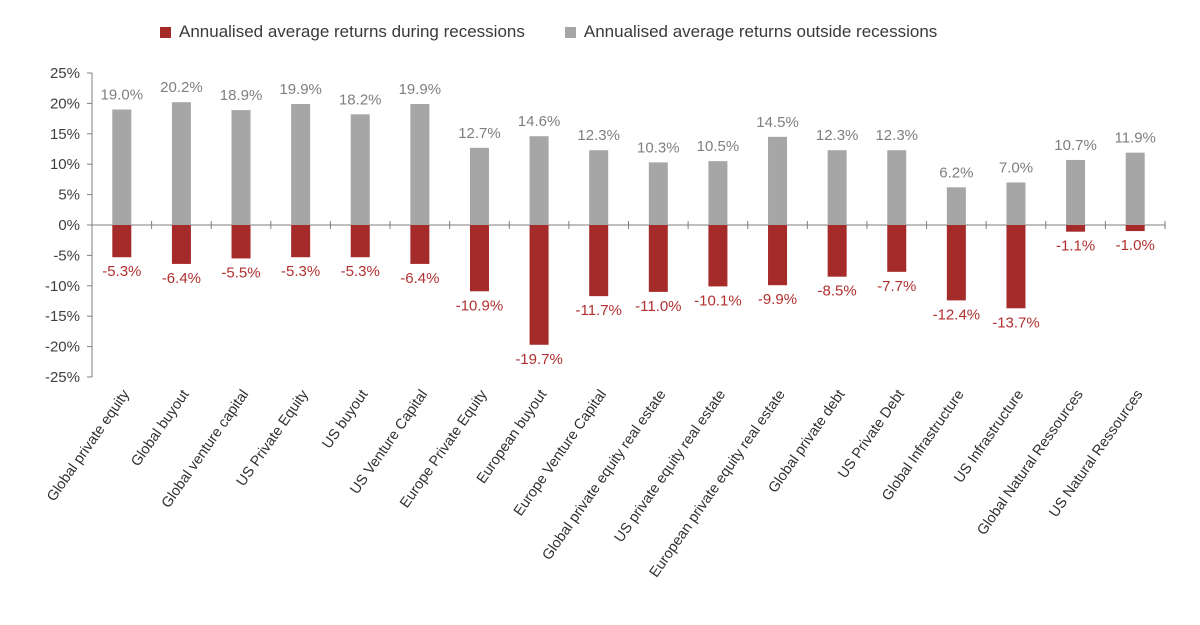 The height and width of the screenshot is (625, 1200). What do you see at coordinates (65, 103) in the screenshot?
I see `y-tick-label: 20%` at bounding box center [65, 103].